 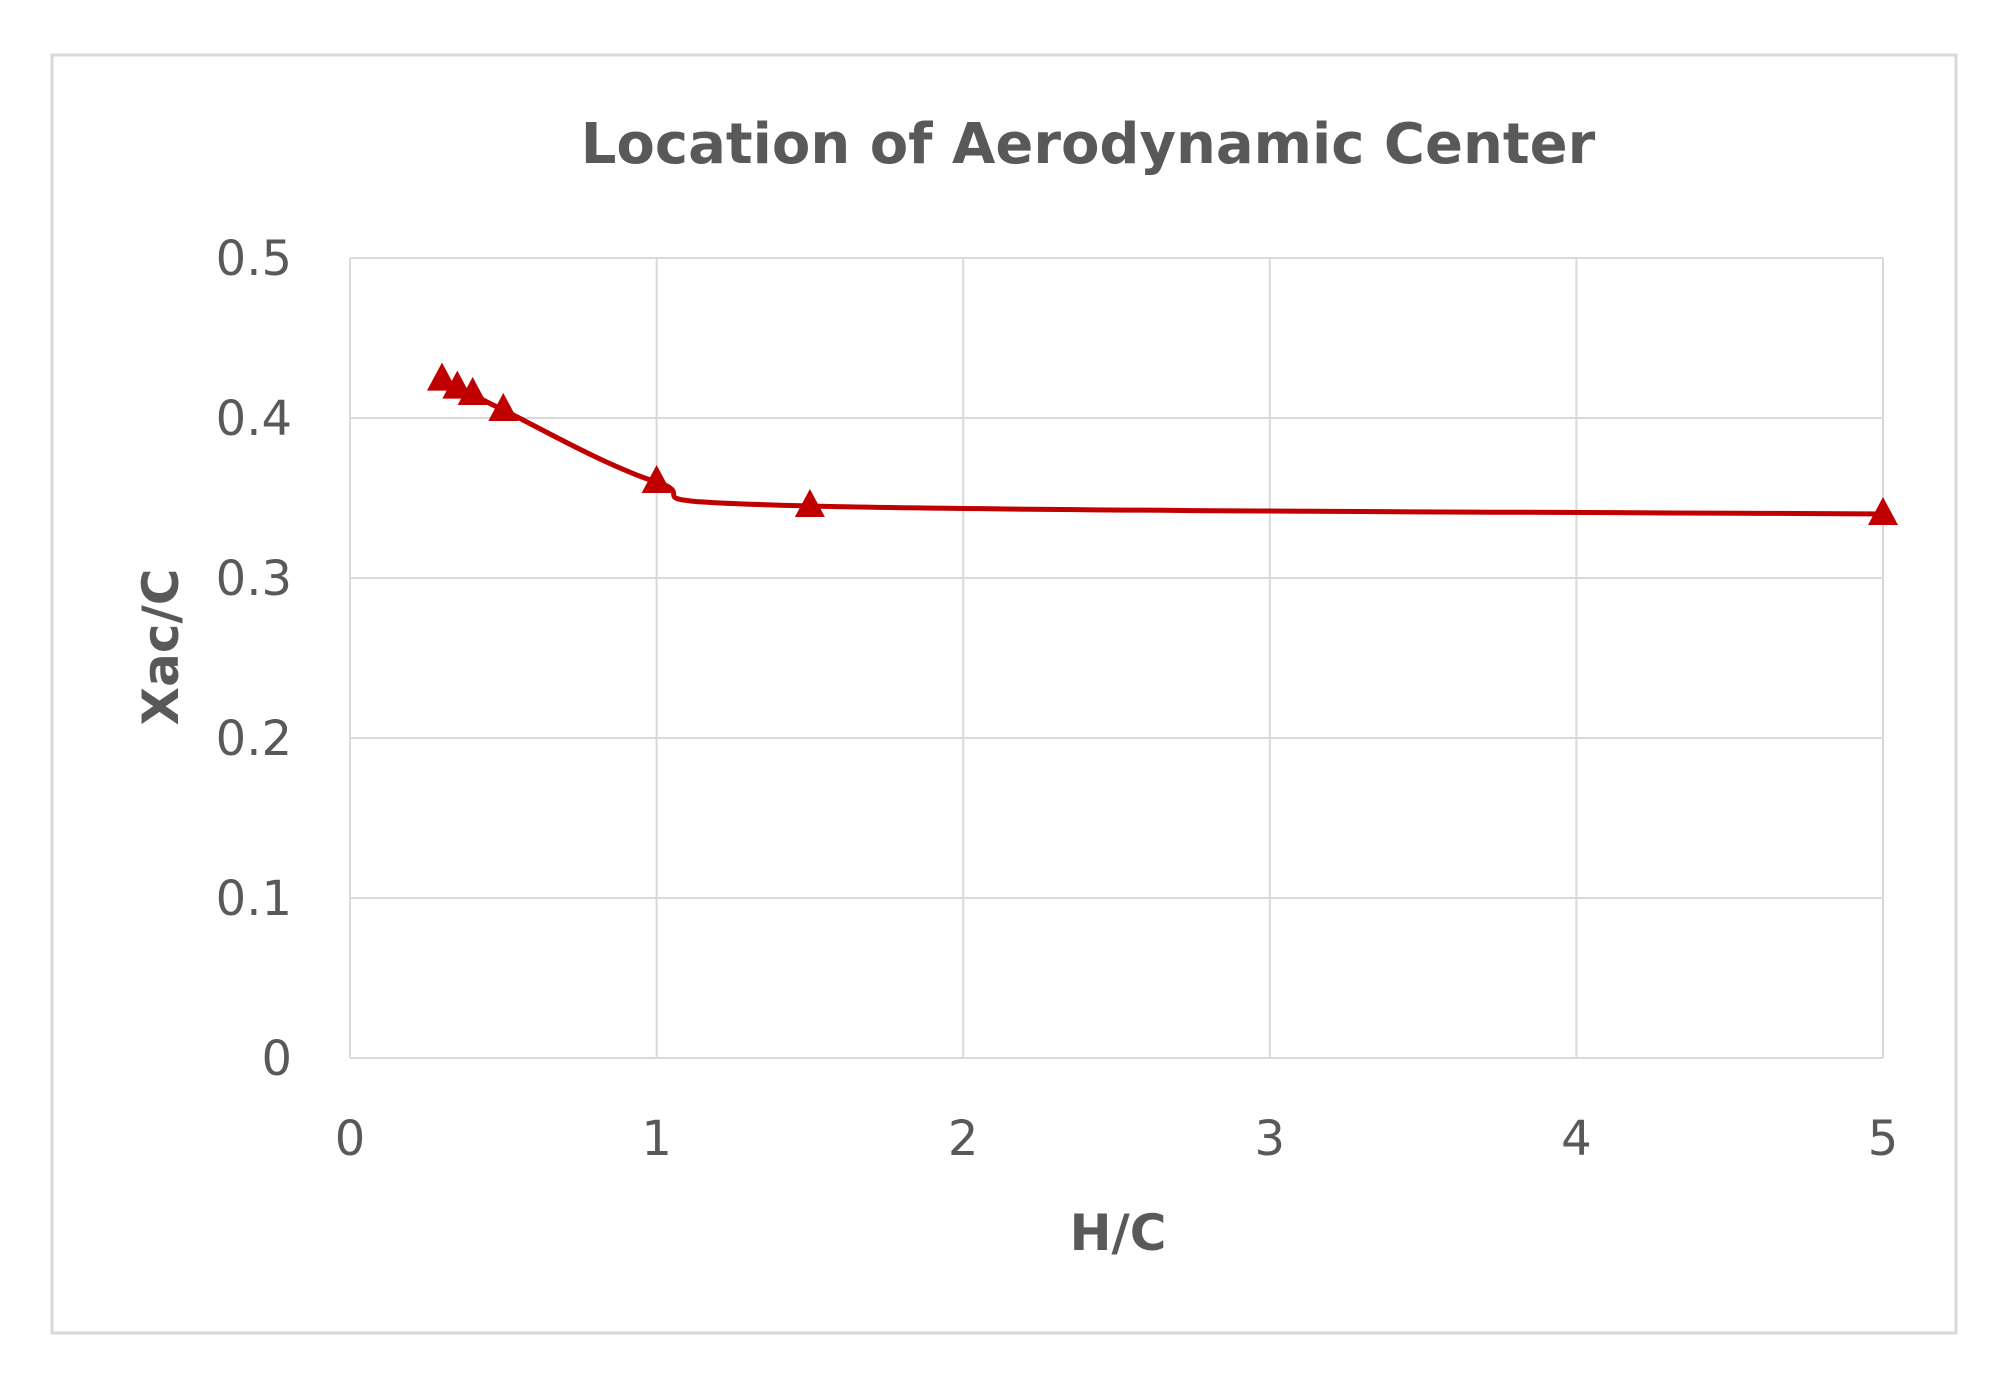 What do you see at coordinates (1270, 1139) in the screenshot?
I see `x-tick-label: 3` at bounding box center [1270, 1139].